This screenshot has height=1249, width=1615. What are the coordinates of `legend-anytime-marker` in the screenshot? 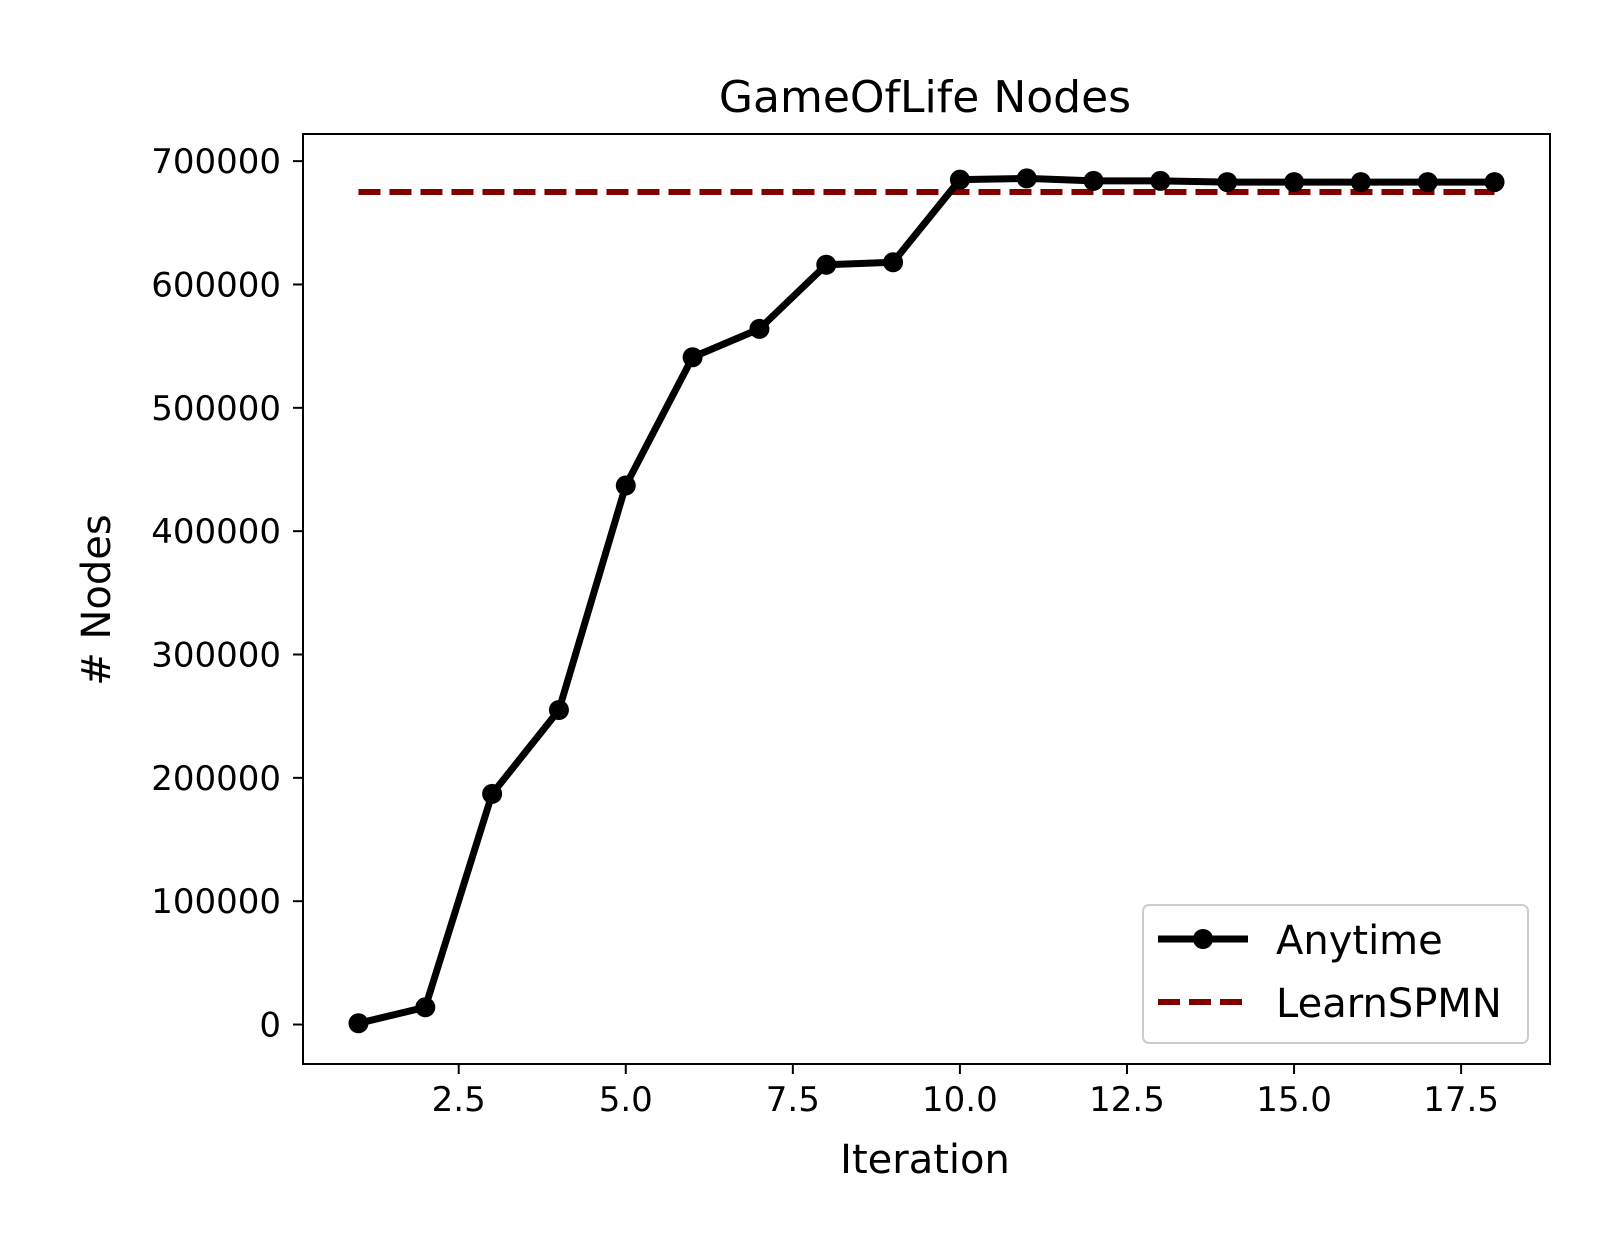 It's located at (1203, 939).